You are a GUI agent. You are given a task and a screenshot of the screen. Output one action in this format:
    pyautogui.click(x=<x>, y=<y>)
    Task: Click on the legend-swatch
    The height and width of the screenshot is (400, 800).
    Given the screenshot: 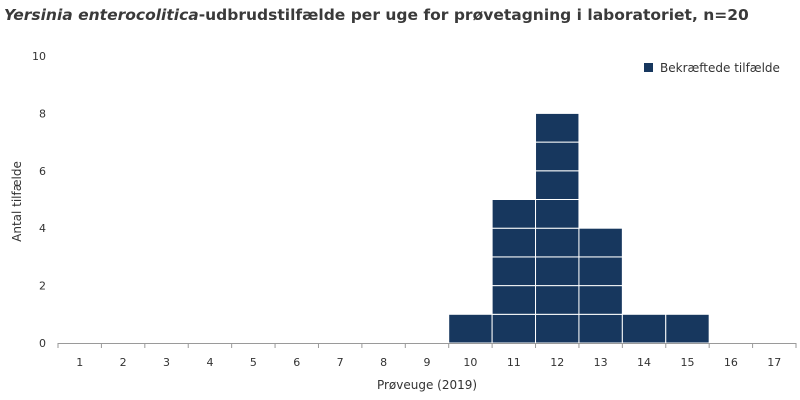 What is the action you would take?
    pyautogui.click(x=648, y=67)
    